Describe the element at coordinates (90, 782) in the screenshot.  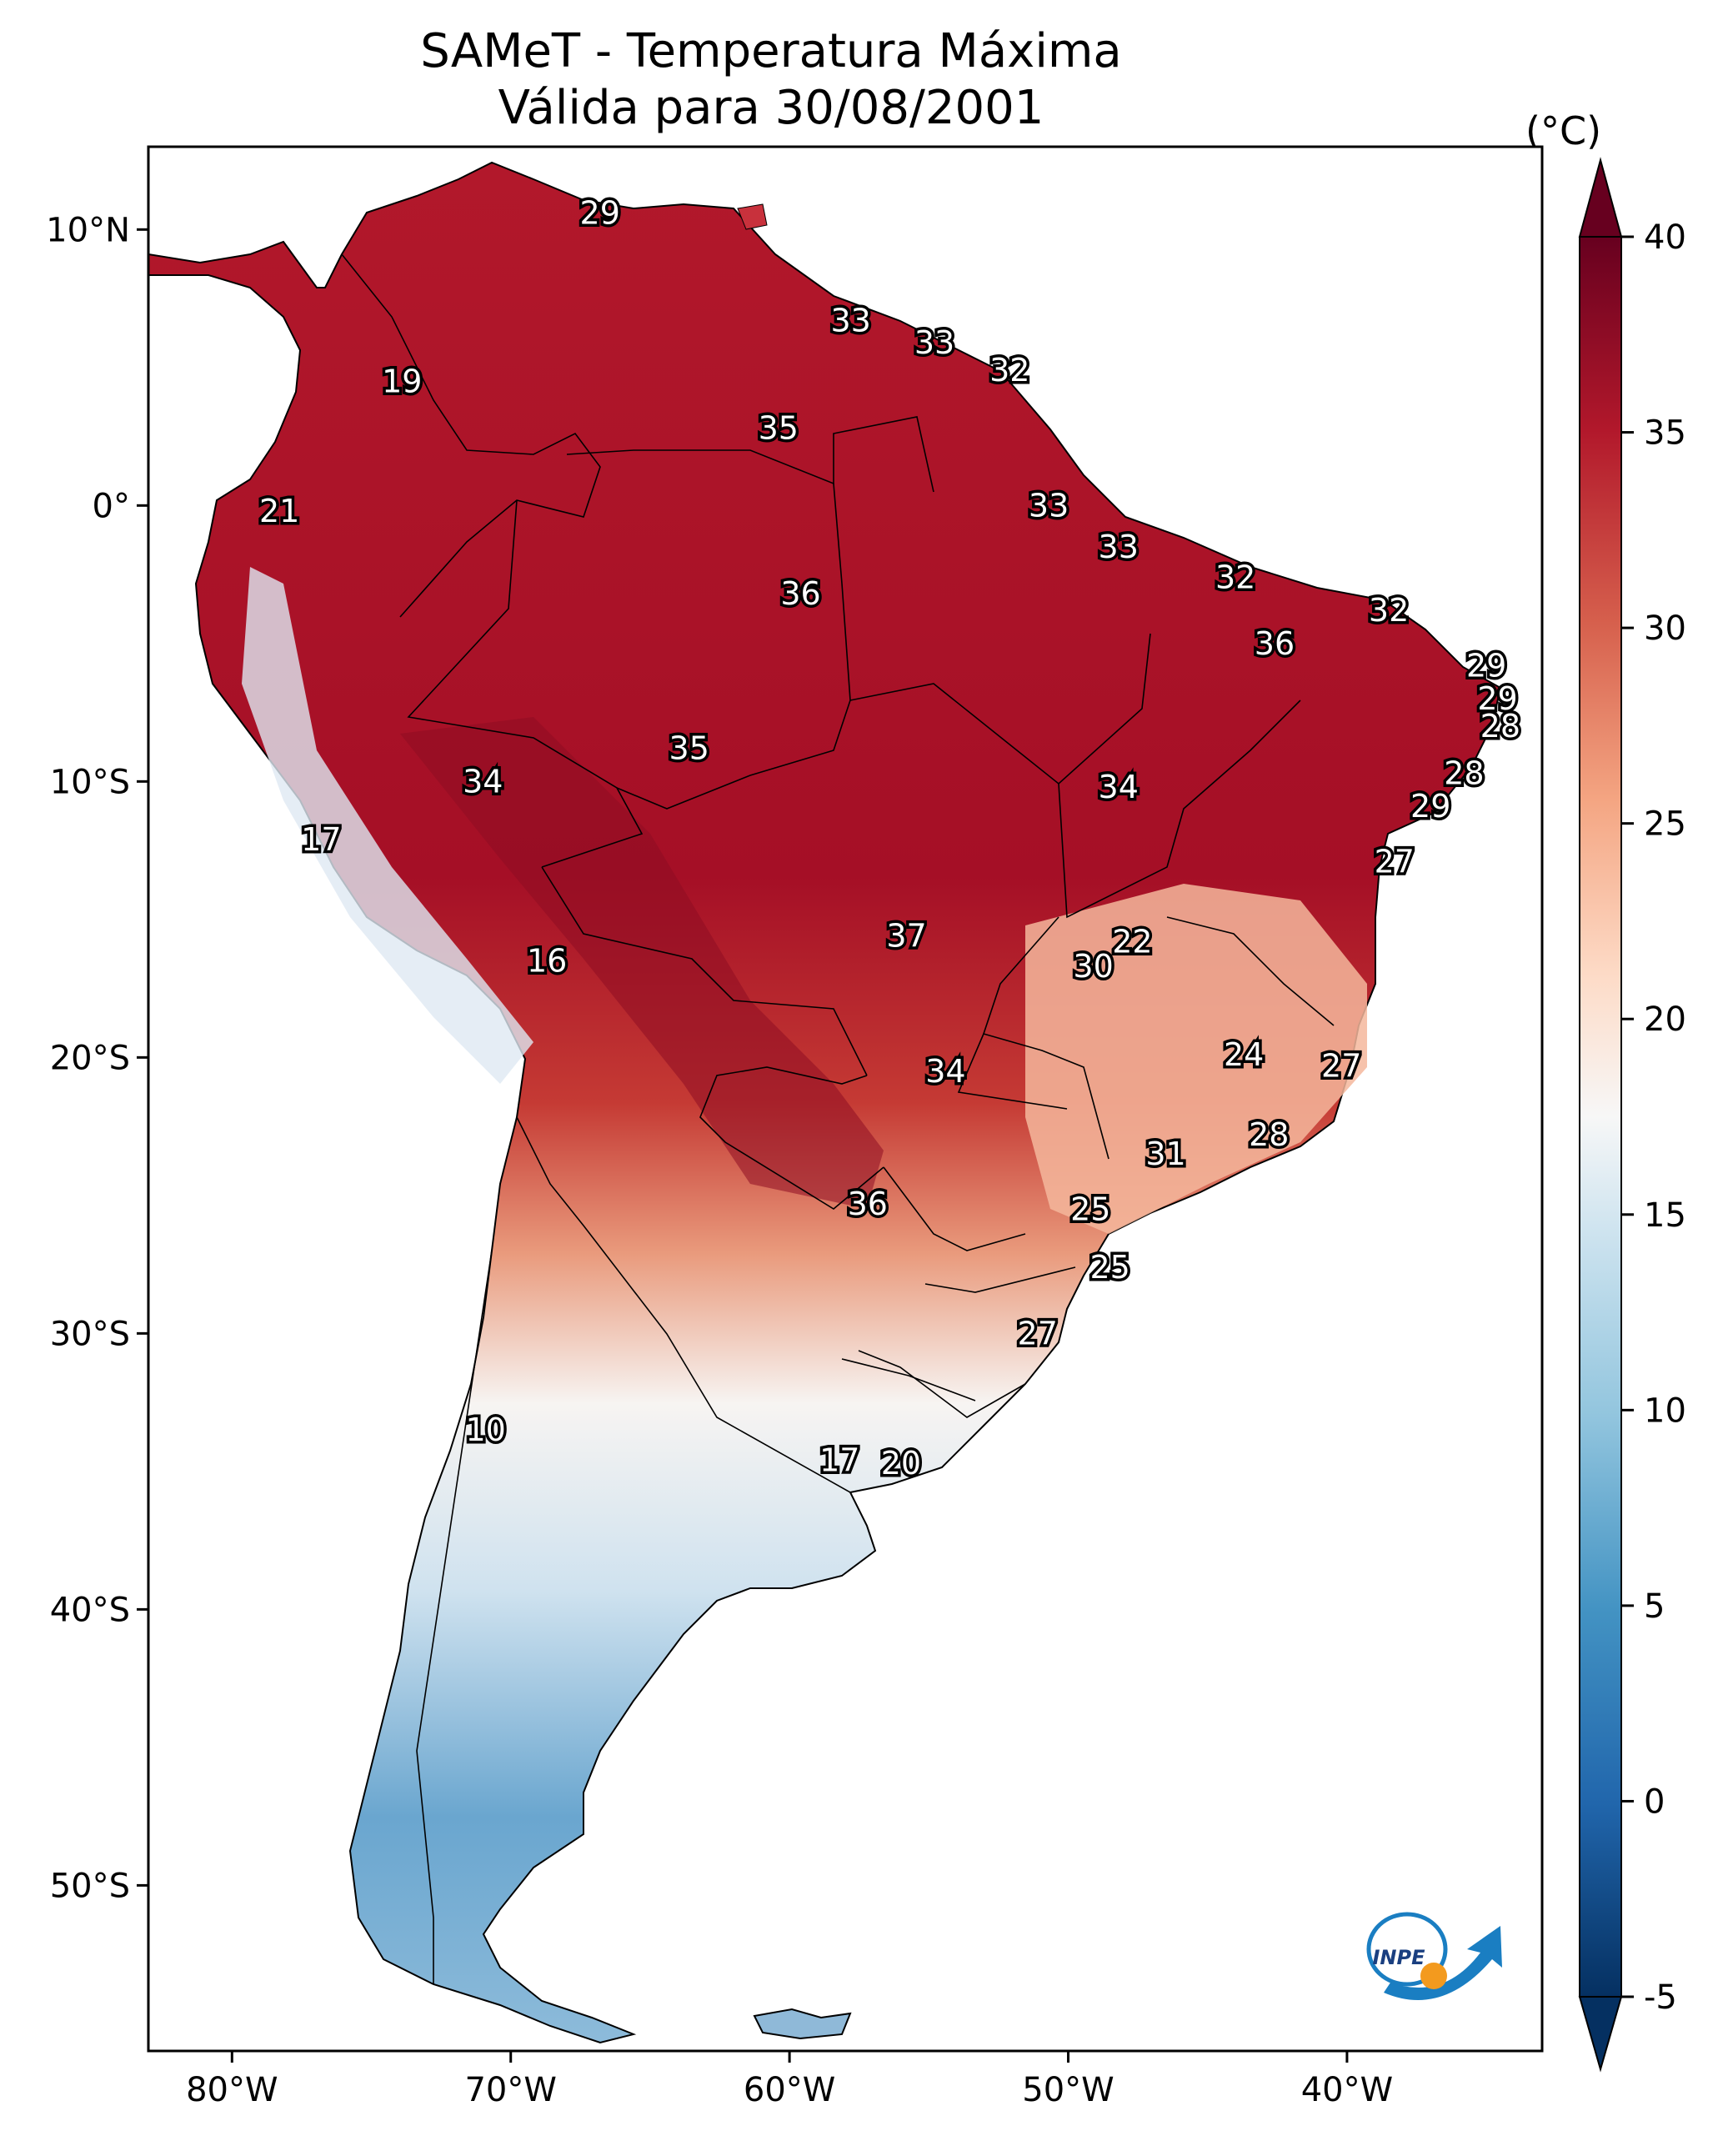
I see `lat-tick-label: 10°S` at that location.